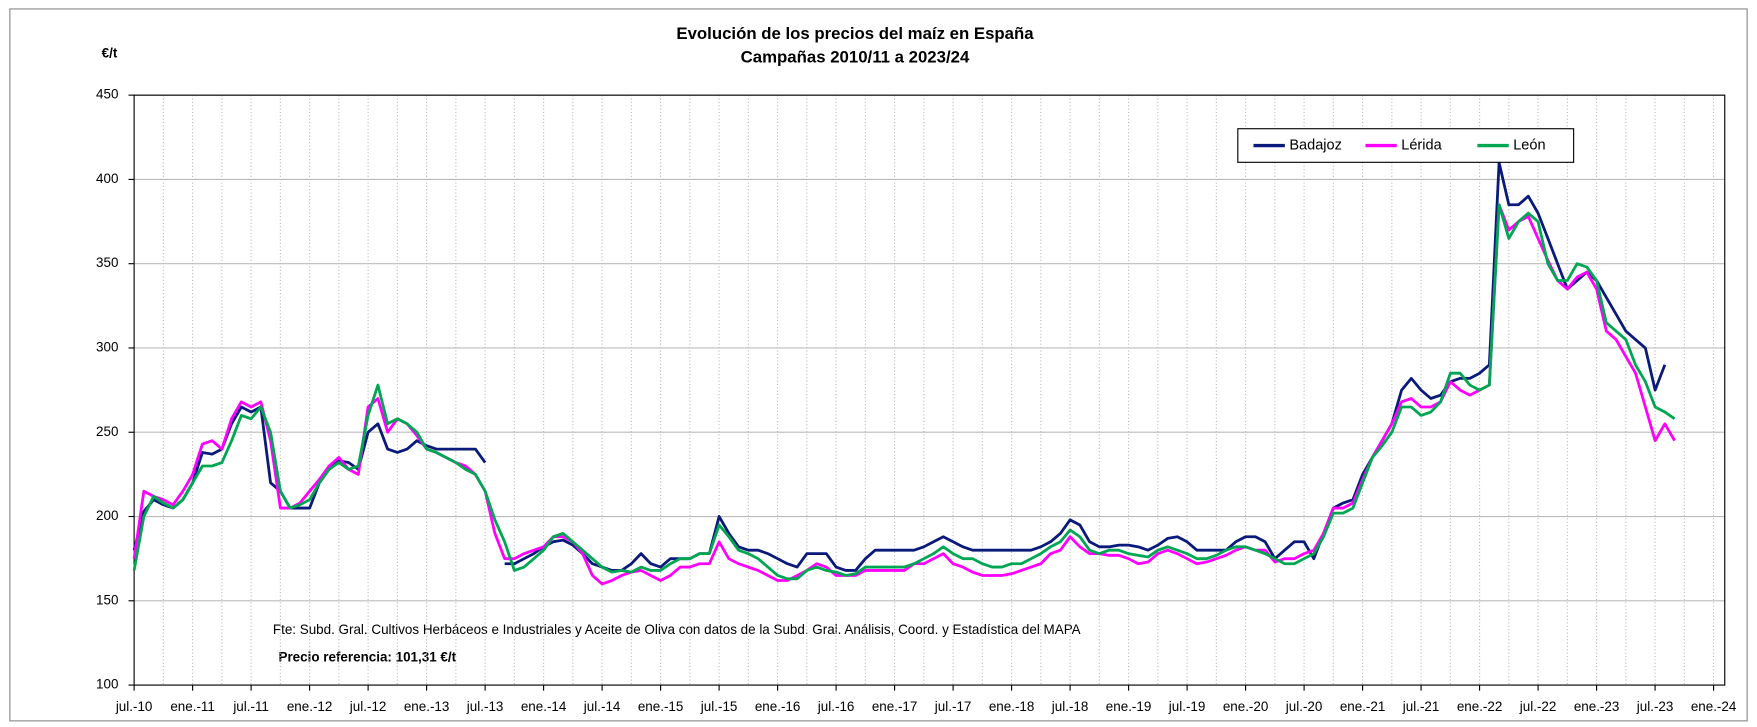 The height and width of the screenshot is (727, 1757). Describe the element at coordinates (719, 706) in the screenshot. I see `x-tick-label: jul.-15` at that location.